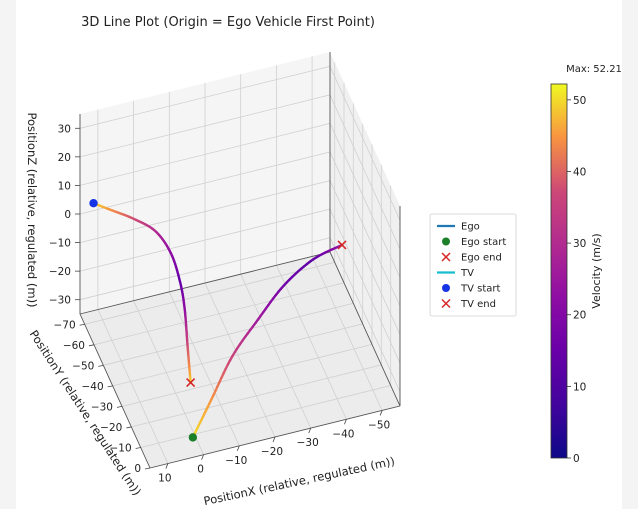 The width and height of the screenshot is (638, 509). I want to click on z-tick-label: 0, so click(67, 215).